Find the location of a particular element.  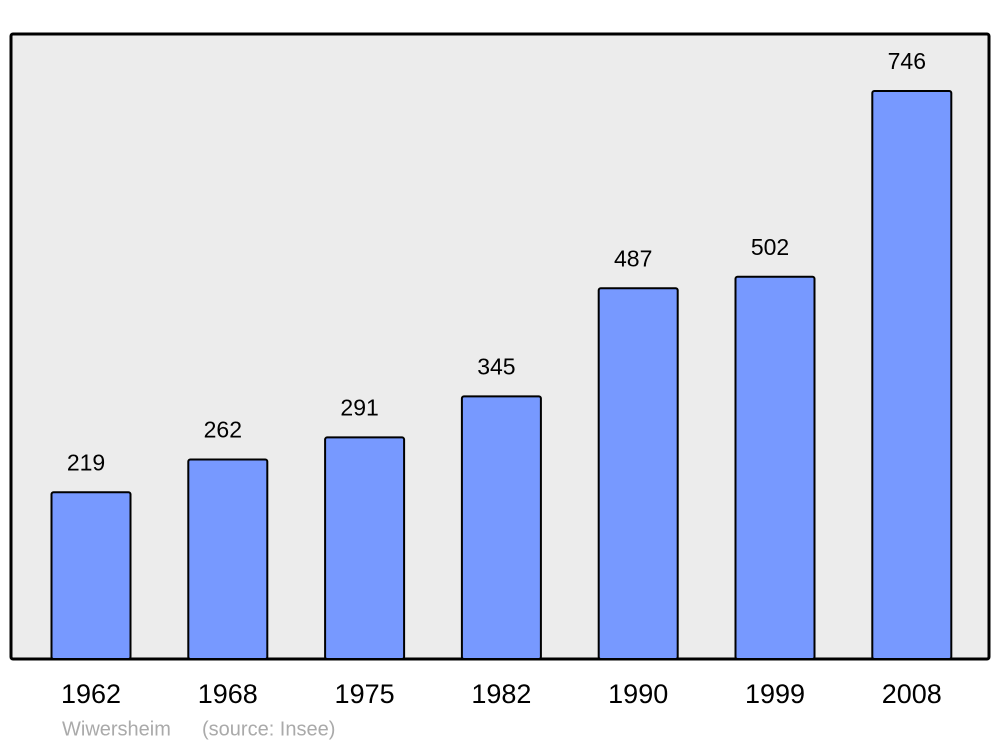

x-tick-label: 1968 is located at coordinates (228, 694).